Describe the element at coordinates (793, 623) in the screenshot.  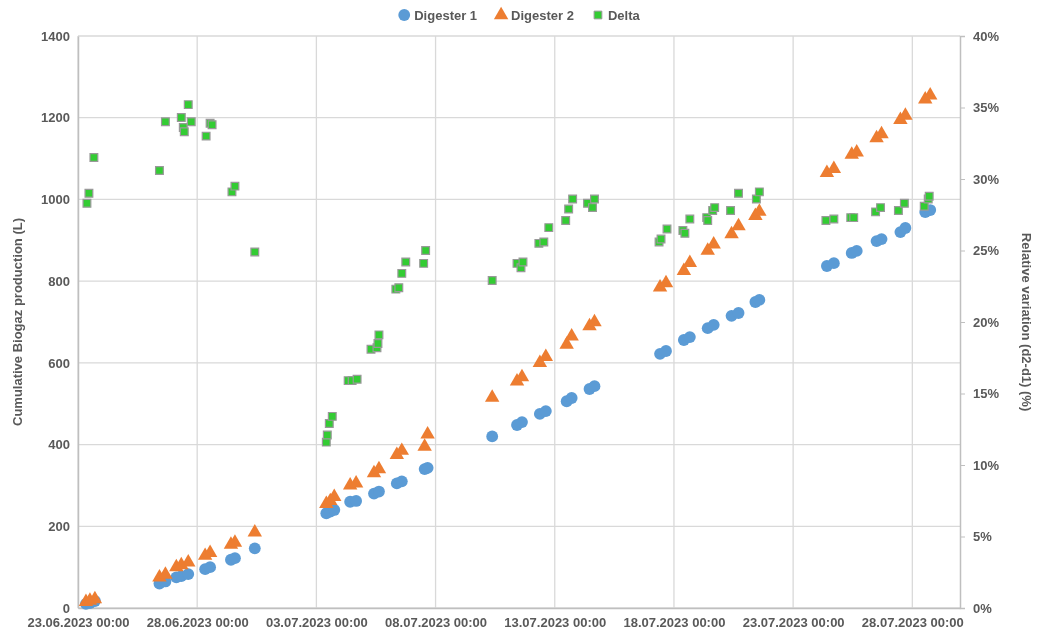
I see `x-tick-label: 23.07.2023 00:00` at that location.